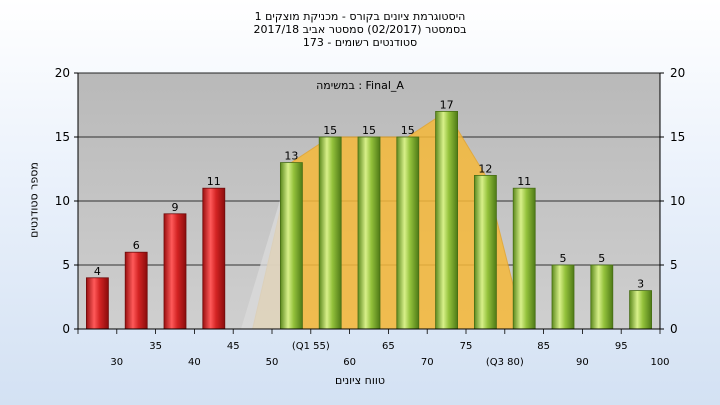 The height and width of the screenshot is (405, 720). What do you see at coordinates (34, 200) in the screenshot?
I see `y-axis-label: מספר סטודנטים` at bounding box center [34, 200].